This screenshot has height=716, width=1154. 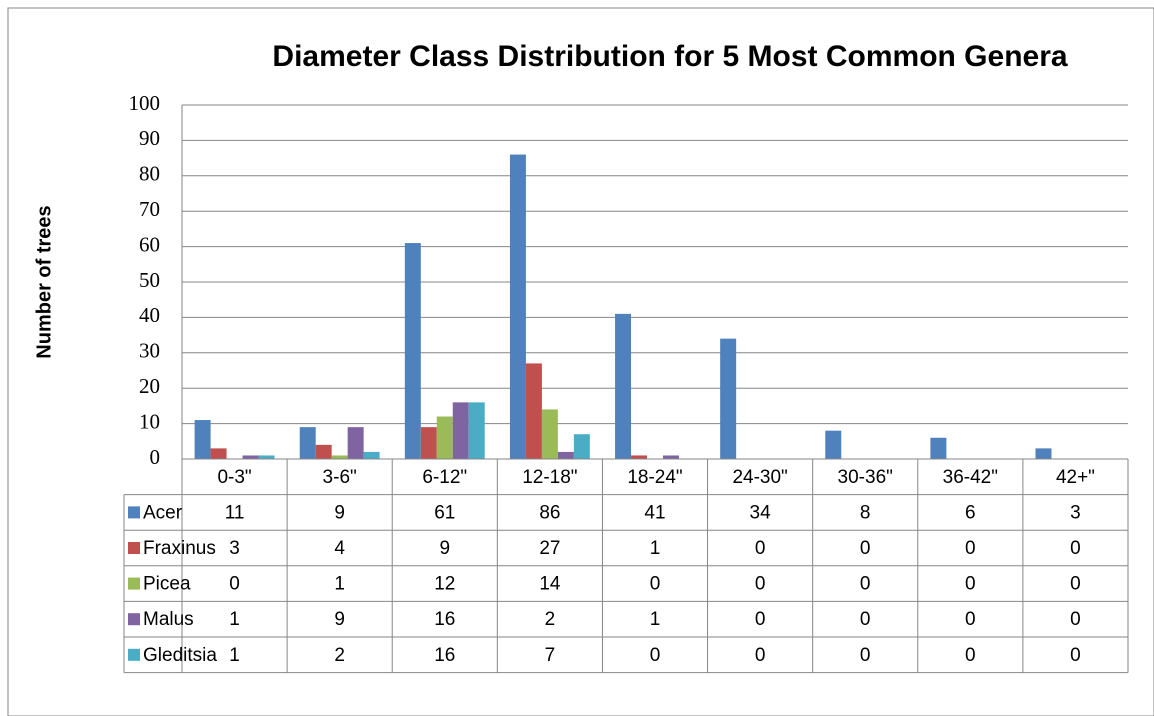 What do you see at coordinates (761, 512) in the screenshot?
I see `table-value: 34` at bounding box center [761, 512].